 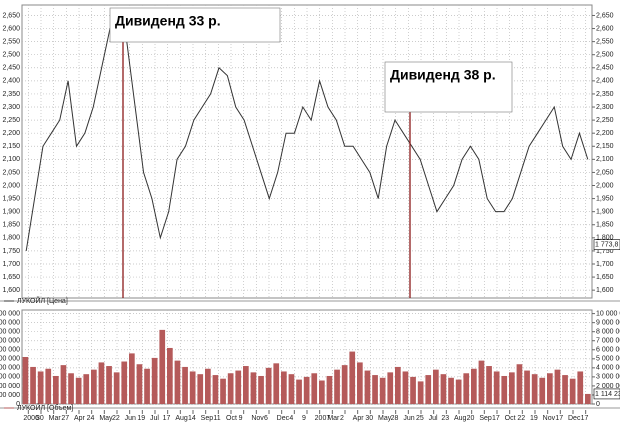 I want to click on y-tick-label: 10 000 000, so click(x=608, y=313).